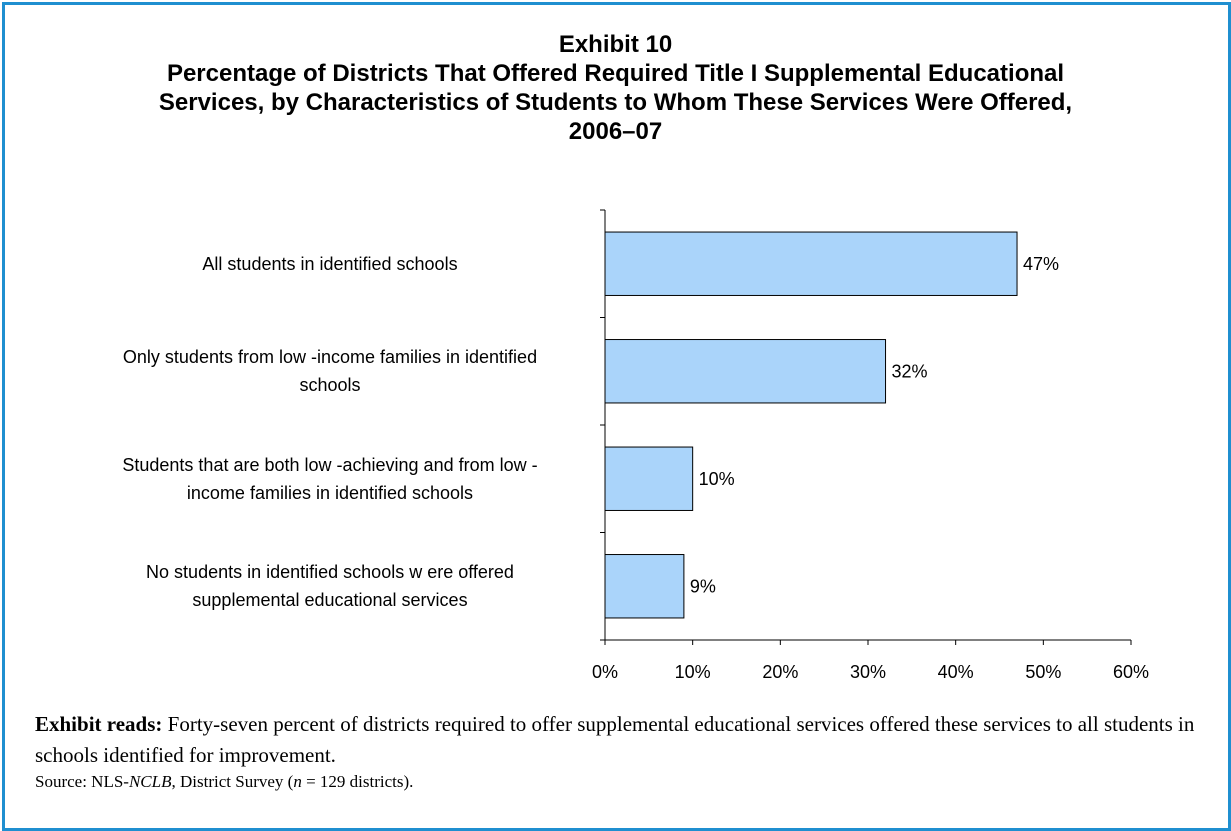 This screenshot has height=831, width=1231. Describe the element at coordinates (717, 479) in the screenshot. I see `data-label-2: 10%` at that location.